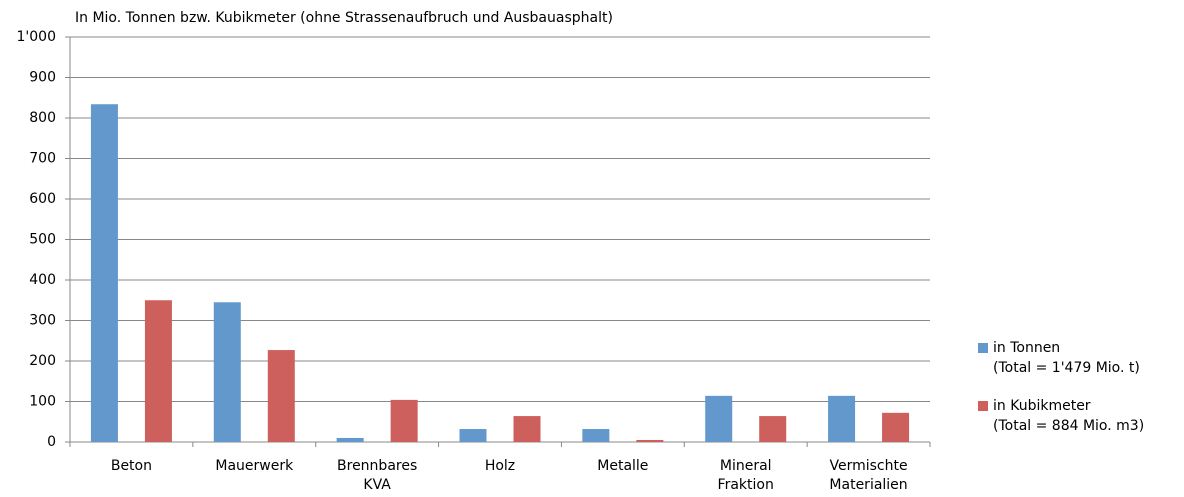 The width and height of the screenshot is (1184, 497). I want to click on legend-note: (Total = 884 Mio. m3), so click(1068, 426).